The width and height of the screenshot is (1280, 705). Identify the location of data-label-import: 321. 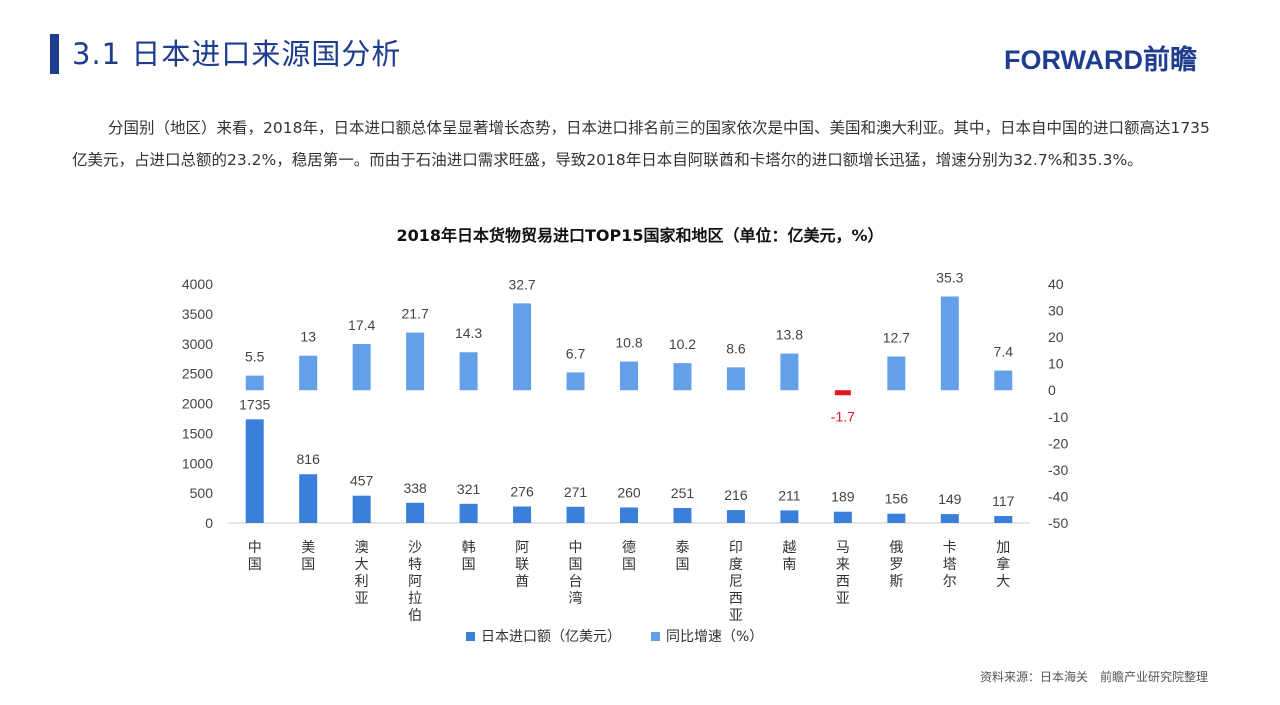
(469, 489).